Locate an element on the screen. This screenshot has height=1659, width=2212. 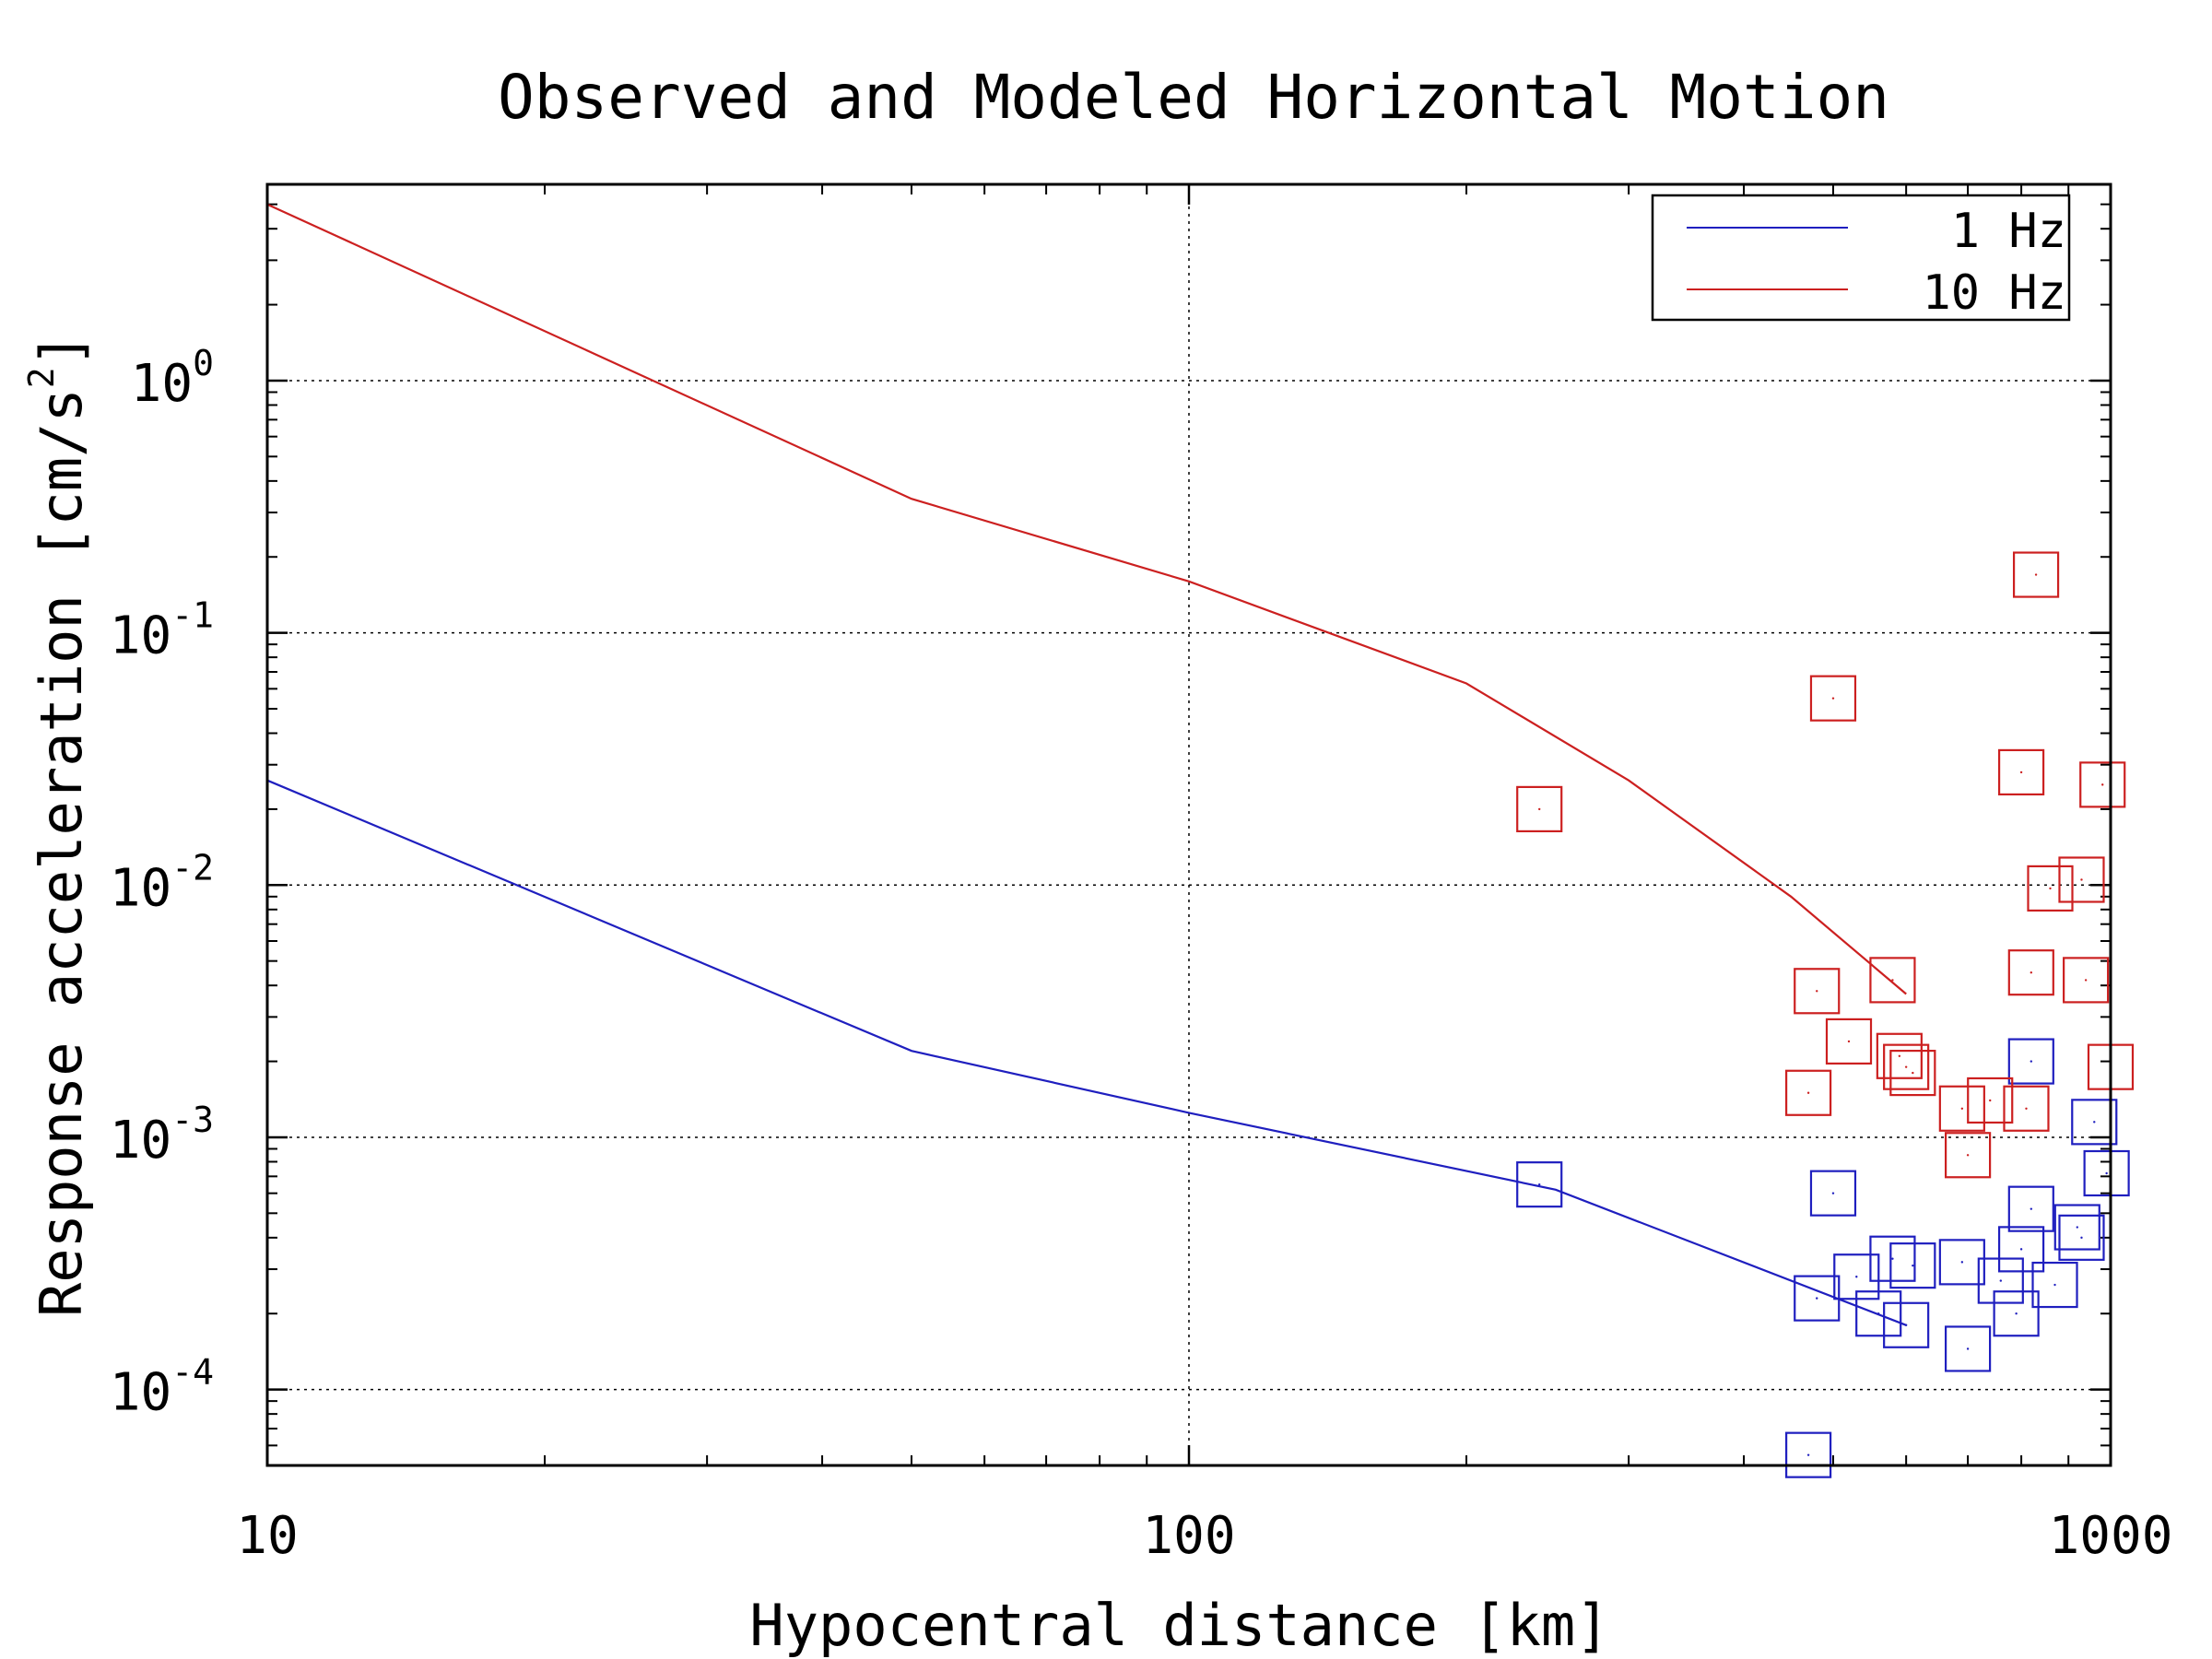
y-axis-label-main: Response acceleration [cm/s is located at coordinates (61, 852).